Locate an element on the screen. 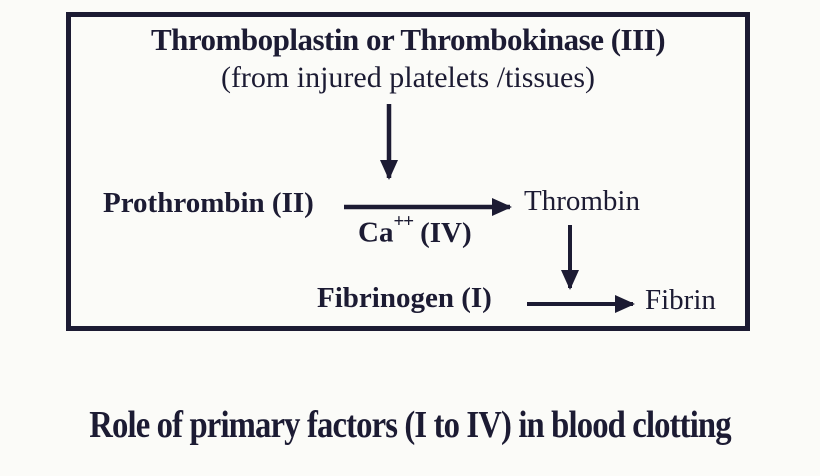 The image size is (820, 476). calcium-symbol: Ca is located at coordinates (376, 232).